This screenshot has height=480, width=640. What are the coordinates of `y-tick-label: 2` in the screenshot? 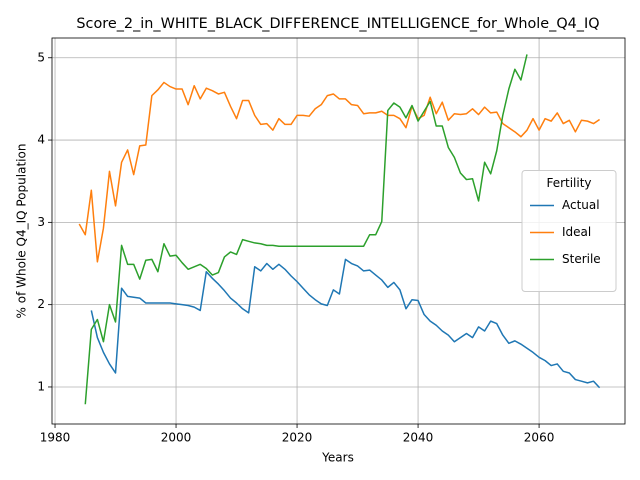 It's located at (41, 304).